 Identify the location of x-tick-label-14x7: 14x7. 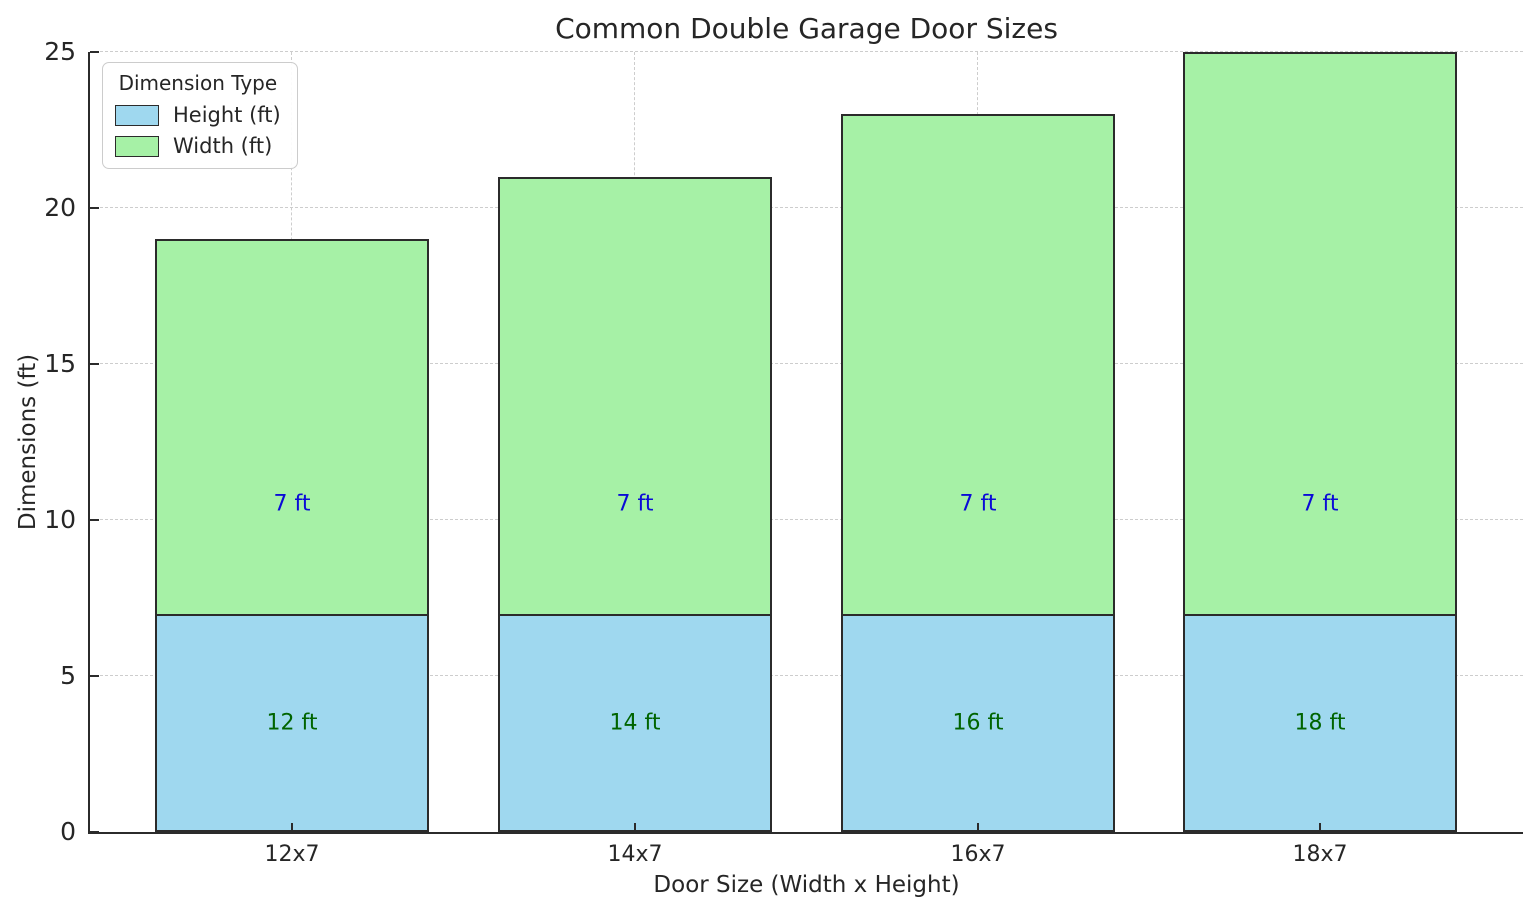
(635, 854).